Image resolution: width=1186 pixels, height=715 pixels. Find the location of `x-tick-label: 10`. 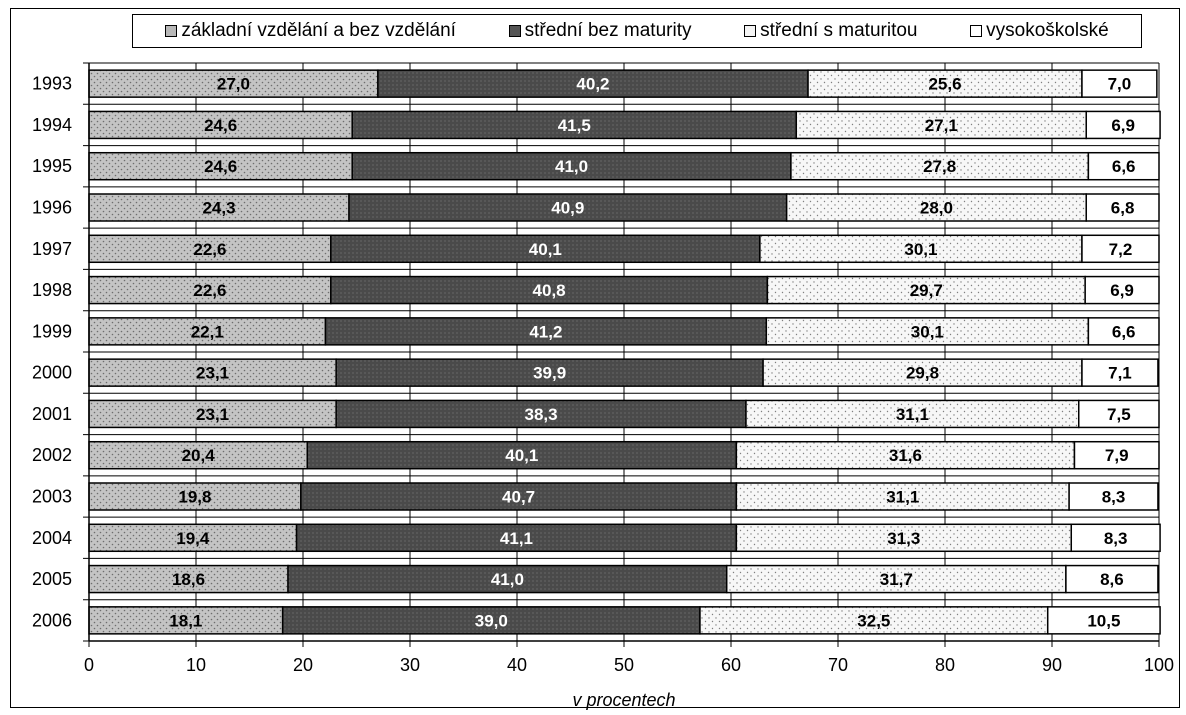

x-tick-label: 10 is located at coordinates (196, 665).